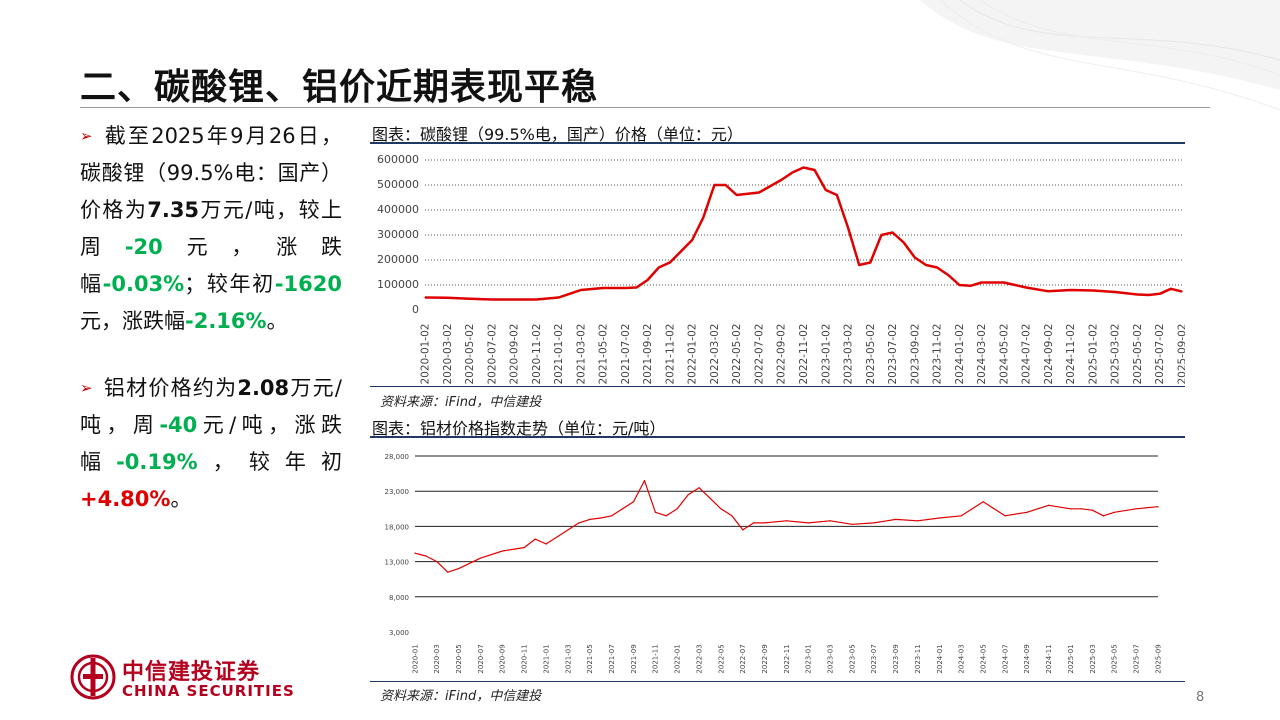 This screenshot has height=720, width=1280. Describe the element at coordinates (896, 658) in the screenshot. I see `x-tick-label: 2023-09` at that location.